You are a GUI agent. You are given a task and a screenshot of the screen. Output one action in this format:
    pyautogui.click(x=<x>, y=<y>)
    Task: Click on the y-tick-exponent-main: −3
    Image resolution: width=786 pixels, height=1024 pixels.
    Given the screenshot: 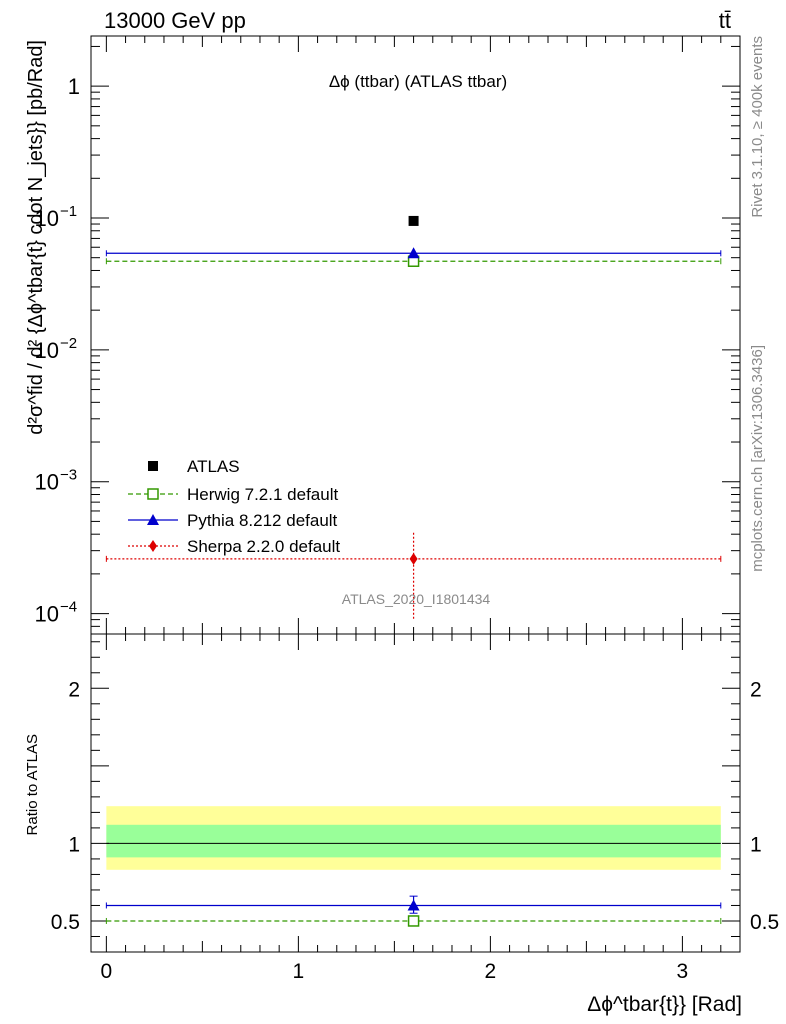 What is the action you would take?
    pyautogui.click(x=68, y=475)
    